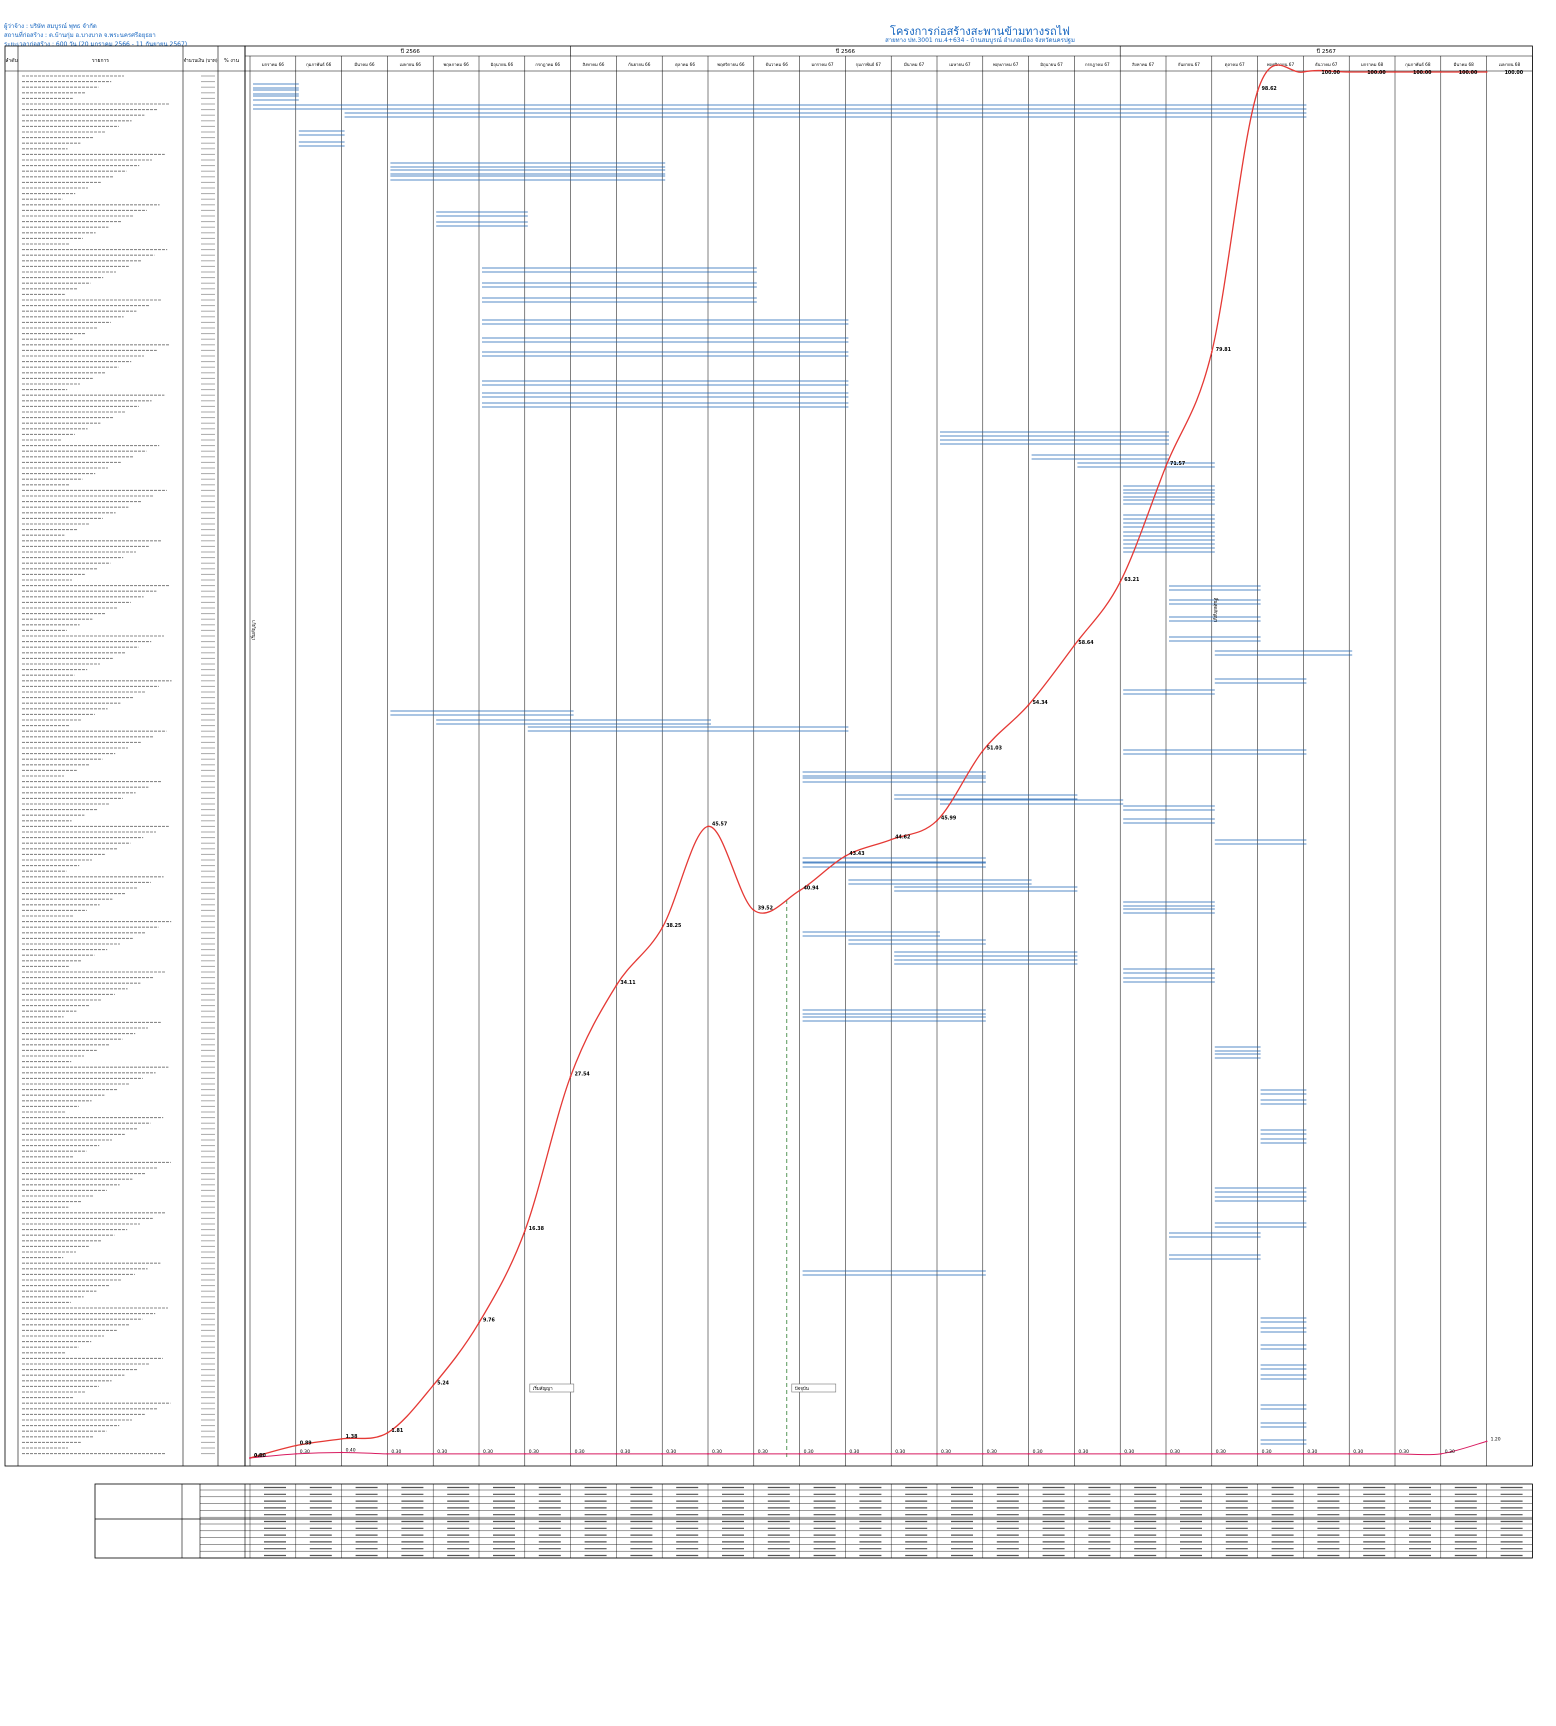  Describe the element at coordinates (1235, 65) in the screenshot. I see `month-label: ตุลาคม 67` at that location.